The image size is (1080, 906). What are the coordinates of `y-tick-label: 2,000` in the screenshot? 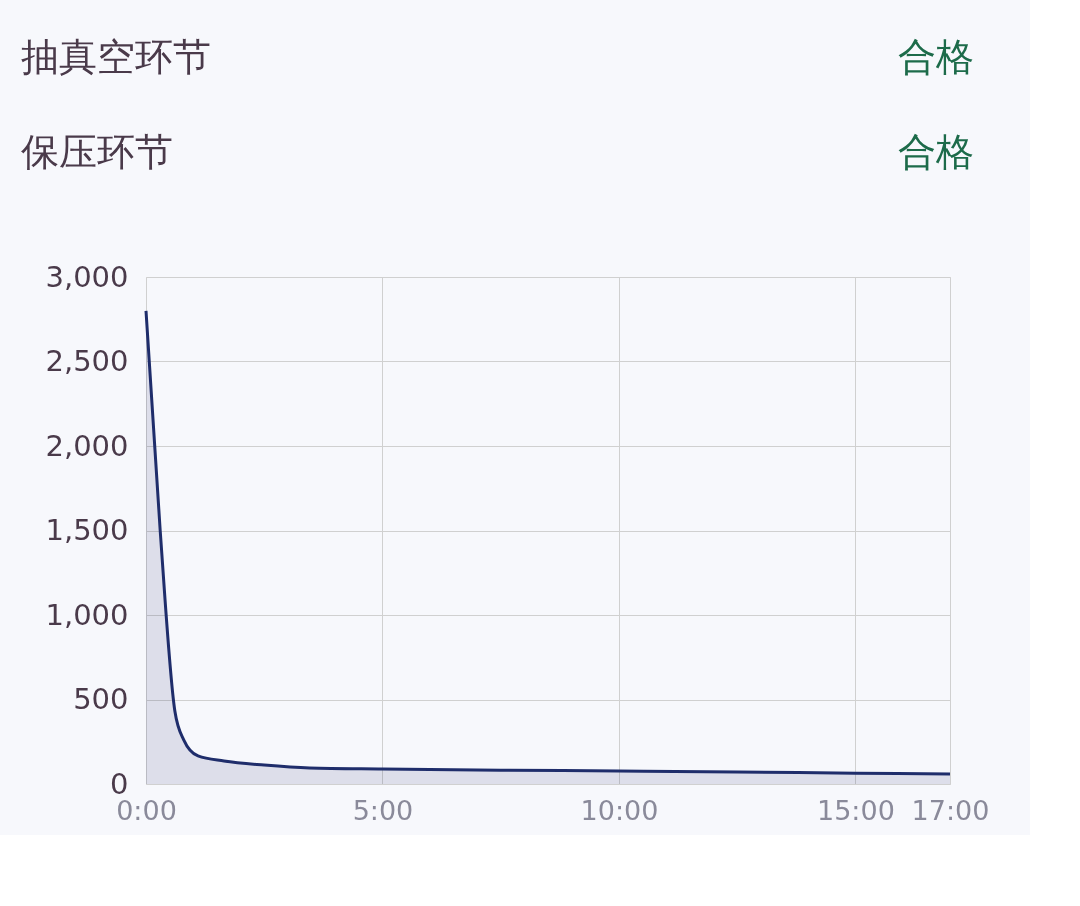 It's located at (87, 445).